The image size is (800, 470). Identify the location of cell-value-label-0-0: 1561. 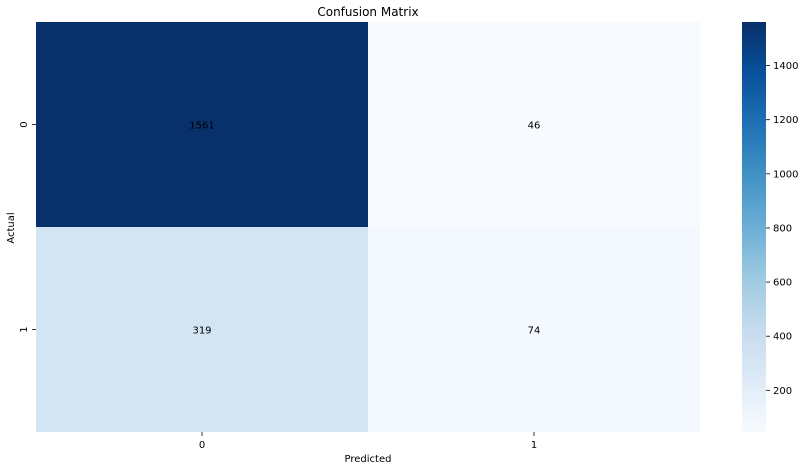
(201, 126).